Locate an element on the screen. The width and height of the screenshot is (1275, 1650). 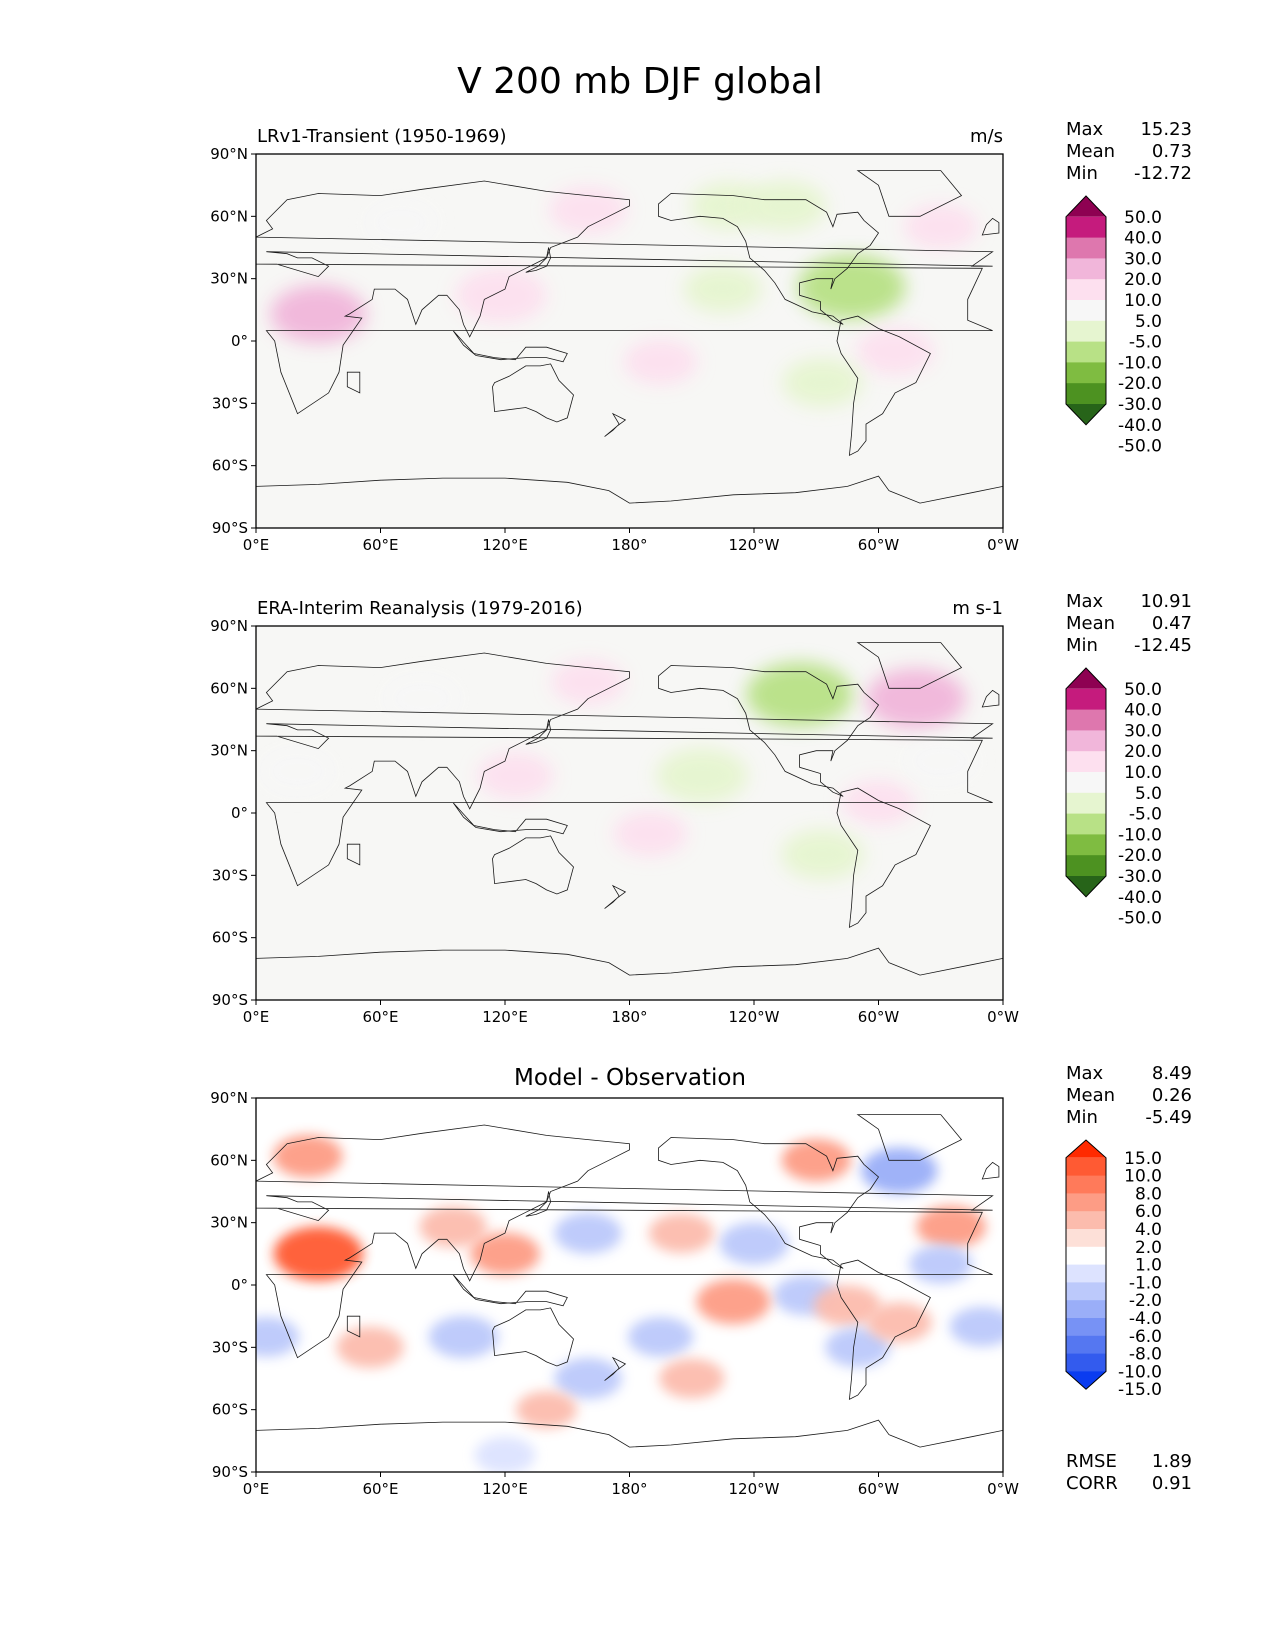
colorbar-label: 5.0 is located at coordinates (1148, 794).